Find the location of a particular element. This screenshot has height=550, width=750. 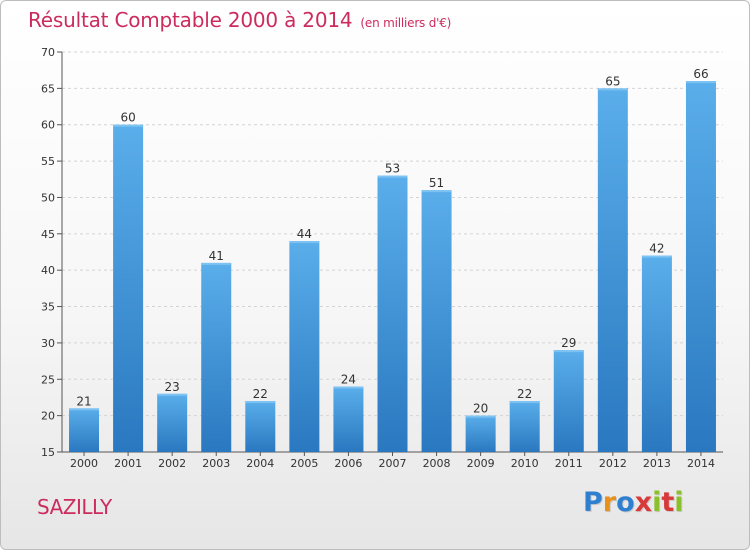

y-tick-label: 60 is located at coordinates (48, 125).